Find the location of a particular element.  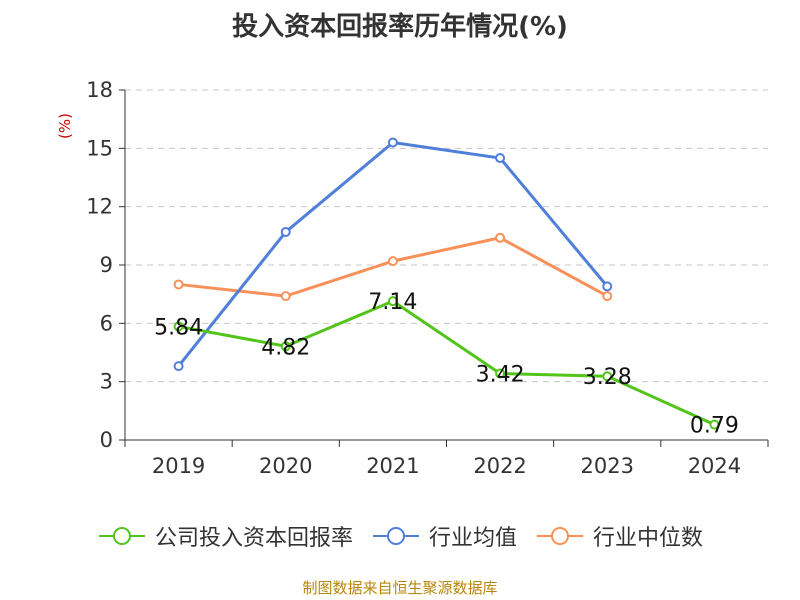

y-tick-label: 3 is located at coordinates (106, 382).